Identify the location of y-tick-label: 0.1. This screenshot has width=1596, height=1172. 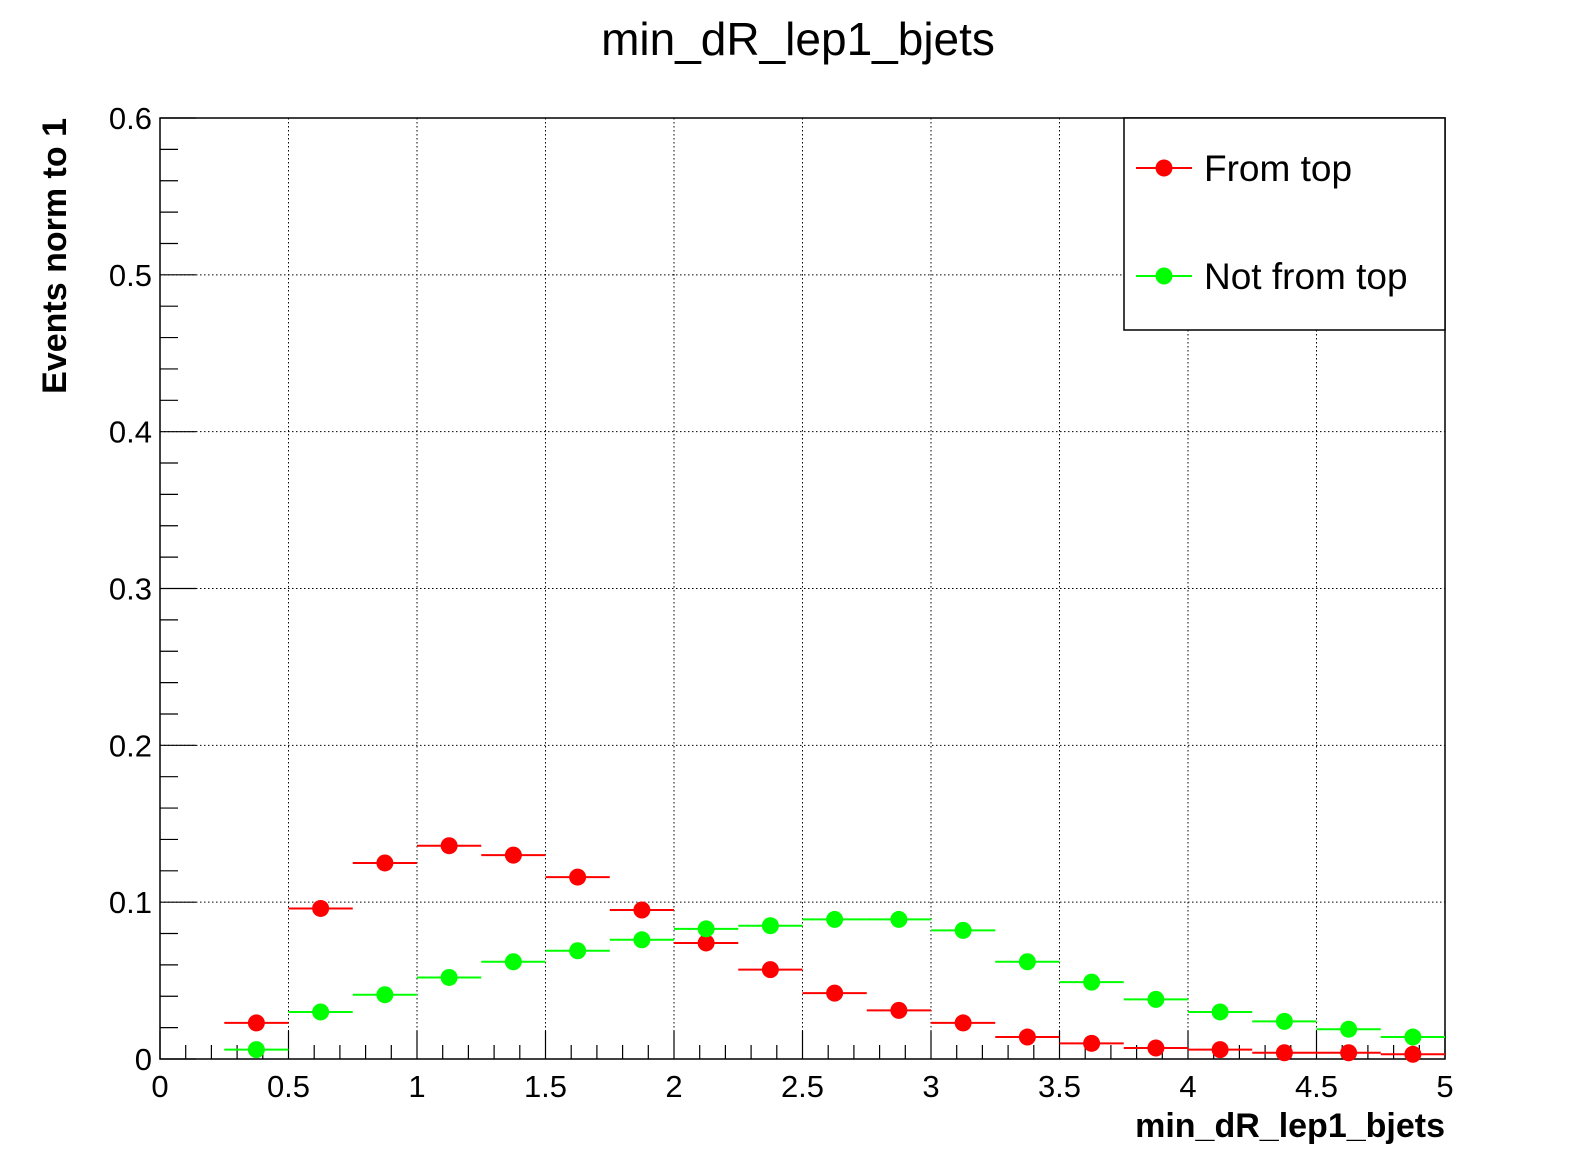
(130, 902).